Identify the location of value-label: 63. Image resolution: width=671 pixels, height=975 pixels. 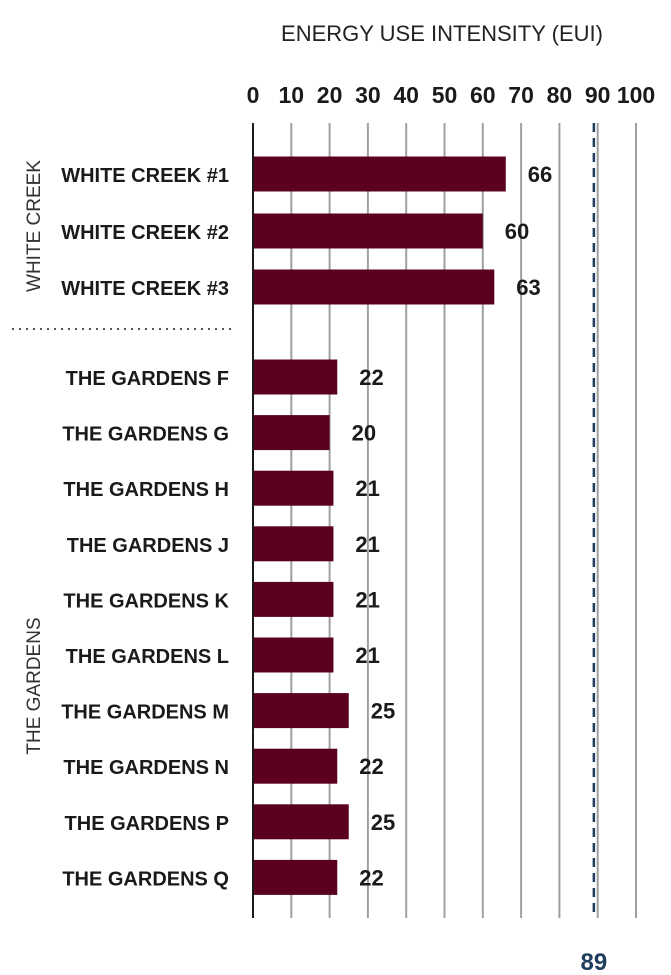
(528, 287).